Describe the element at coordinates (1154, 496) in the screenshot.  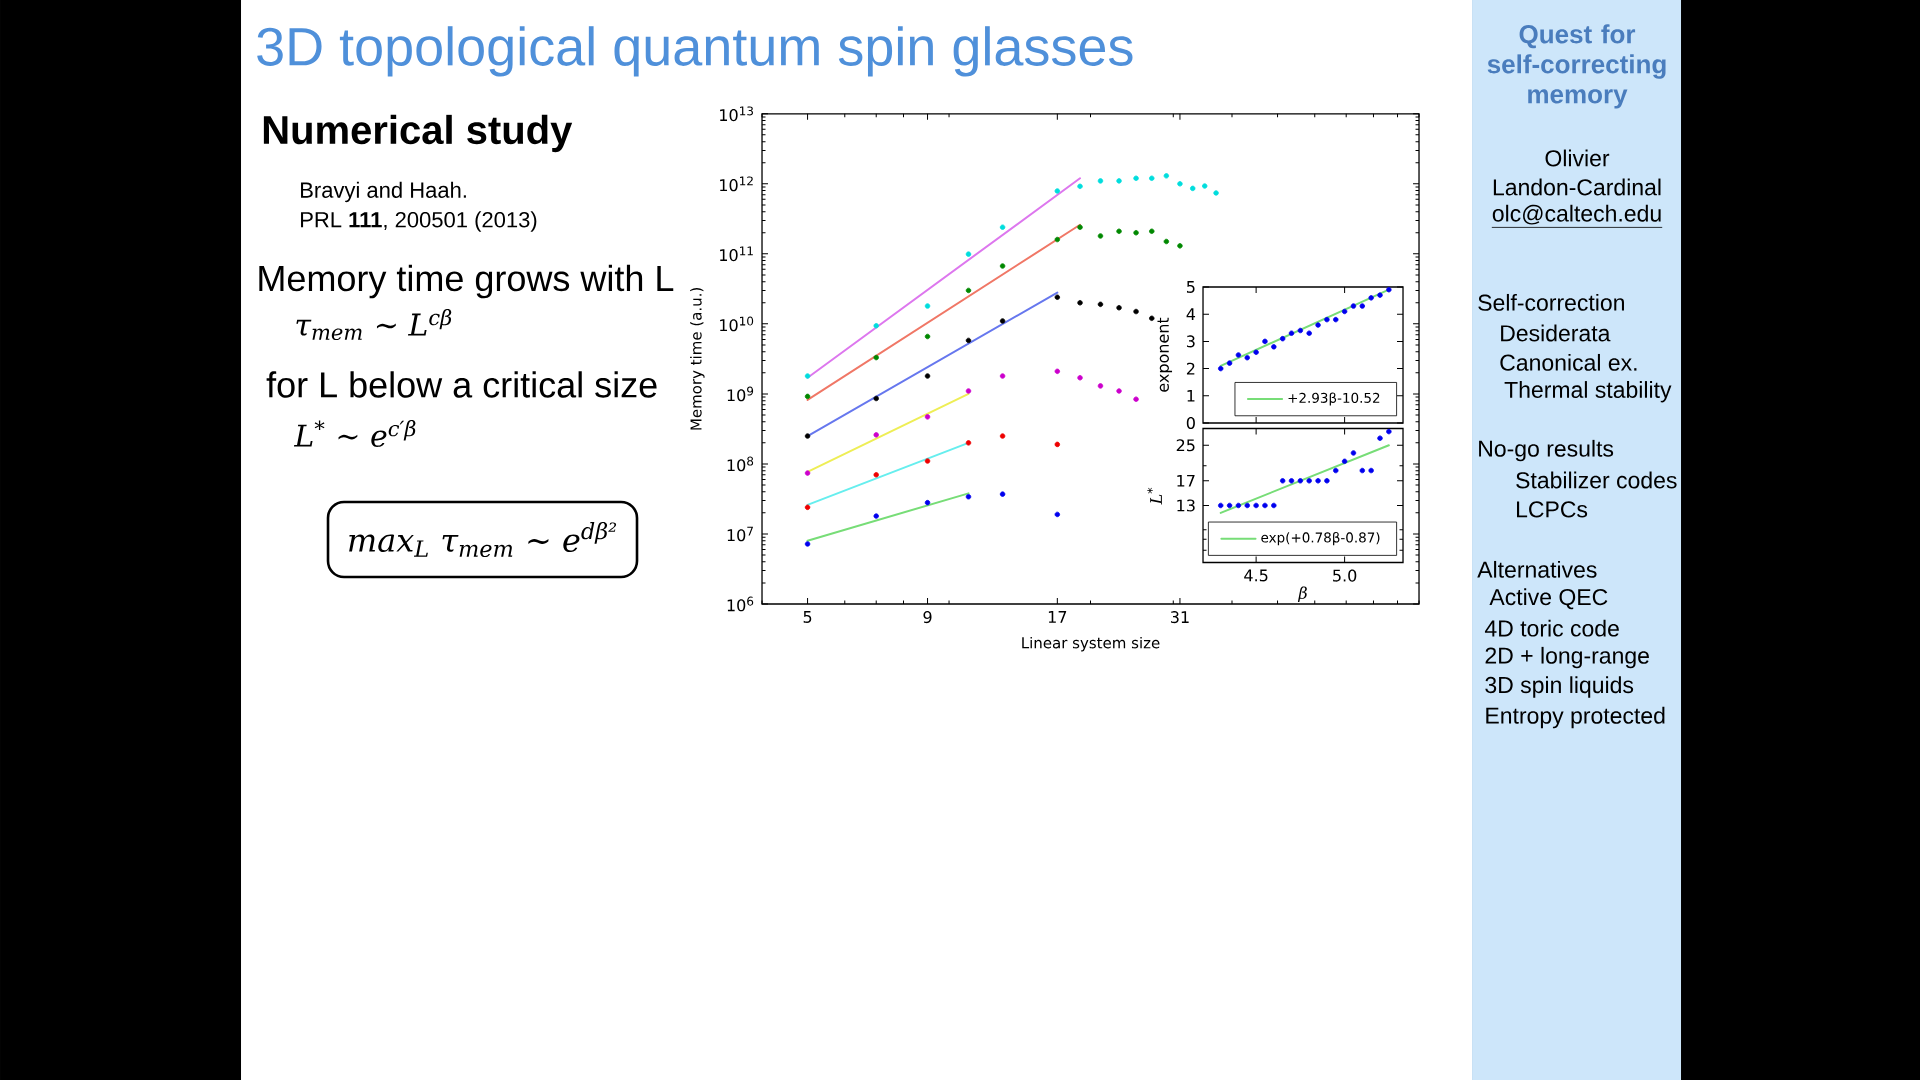
I see `y-axis-title: L$^{*}$` at that location.